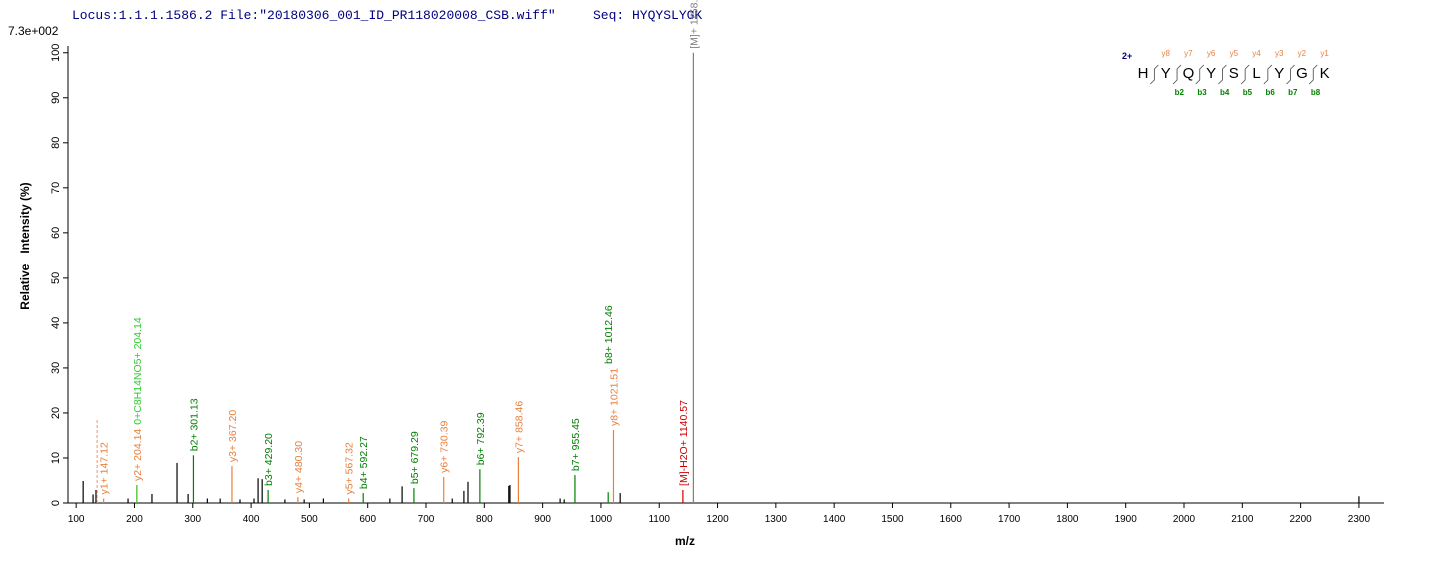 The width and height of the screenshot is (1436, 562). I want to click on peak-label: b8+ 1012.46, so click(609, 334).